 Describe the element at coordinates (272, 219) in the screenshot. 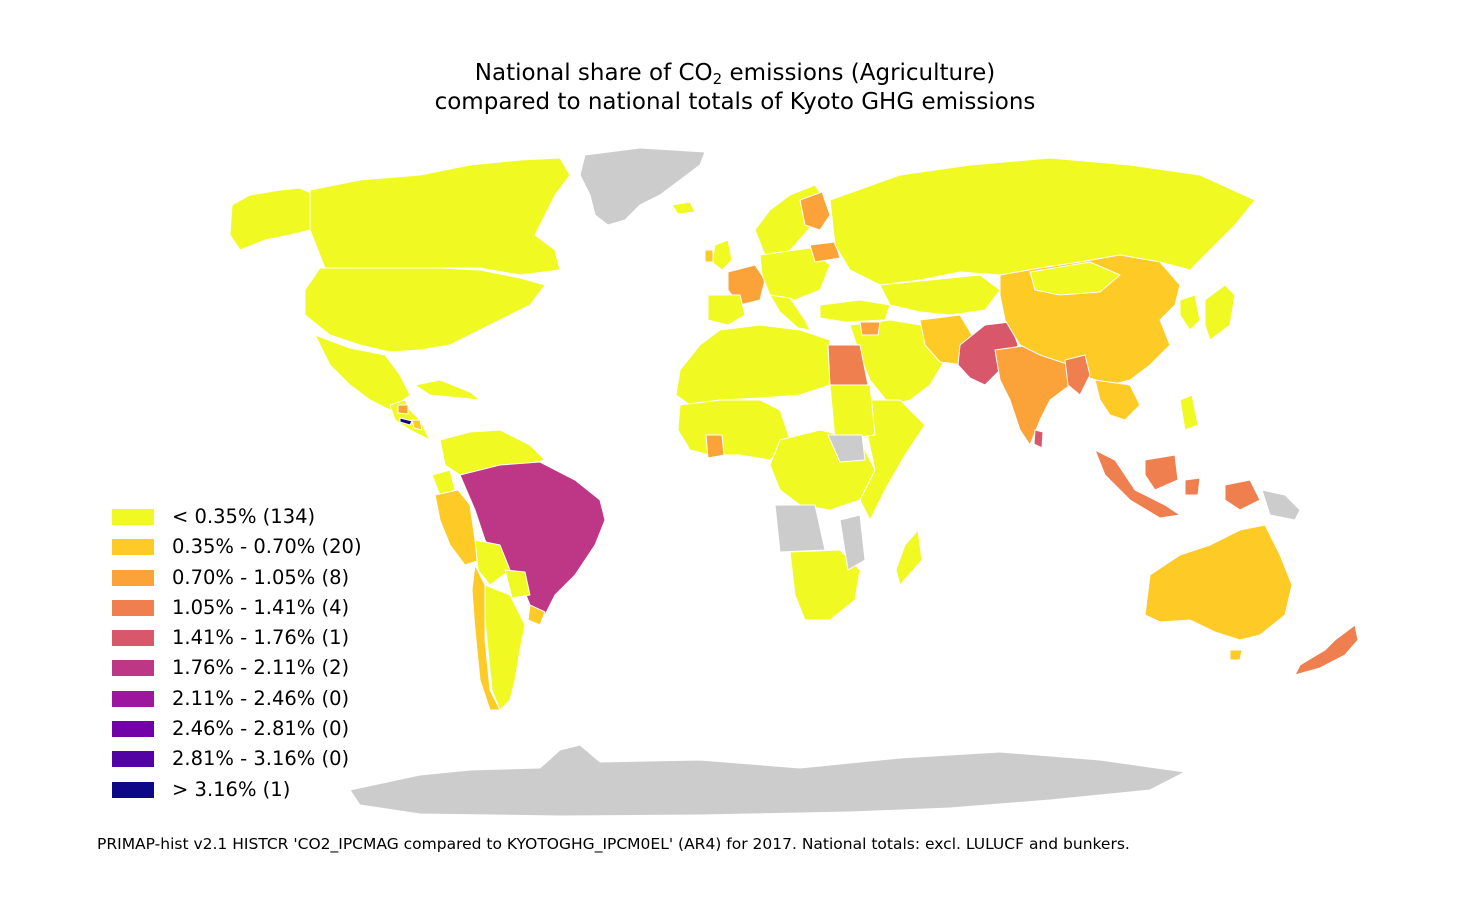

I see `alaska` at that location.